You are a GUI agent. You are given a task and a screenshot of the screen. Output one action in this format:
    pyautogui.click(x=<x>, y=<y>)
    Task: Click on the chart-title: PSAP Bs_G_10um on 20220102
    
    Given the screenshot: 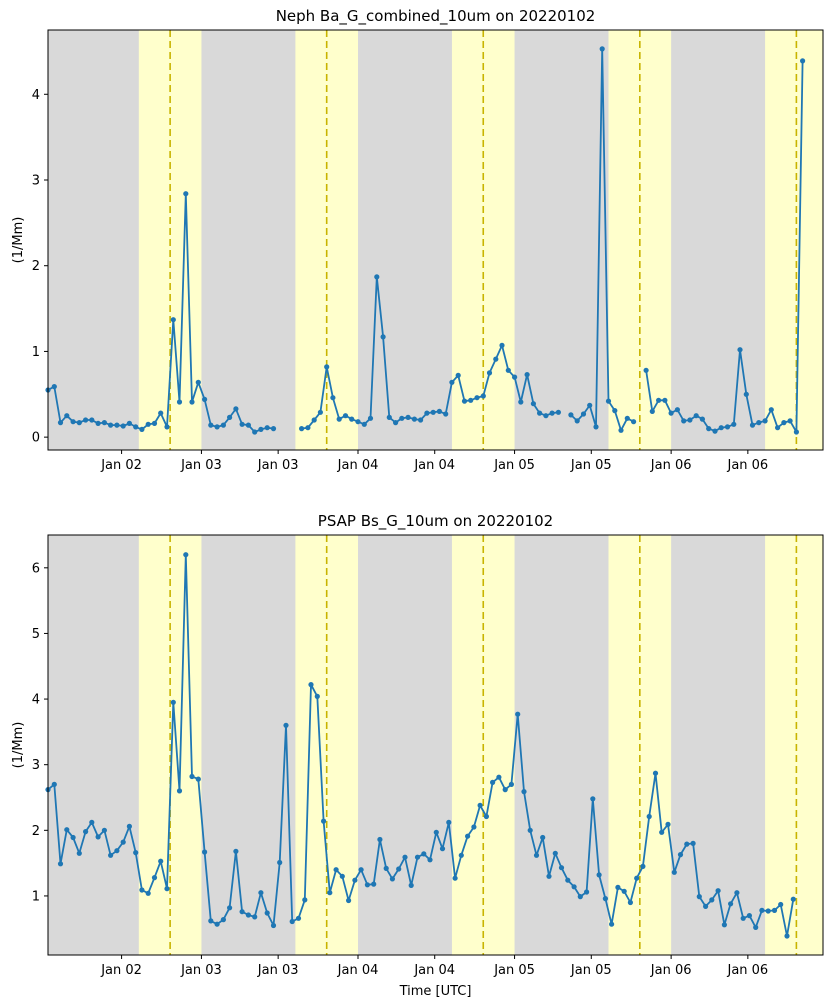 What is the action you would take?
    pyautogui.click(x=435, y=521)
    